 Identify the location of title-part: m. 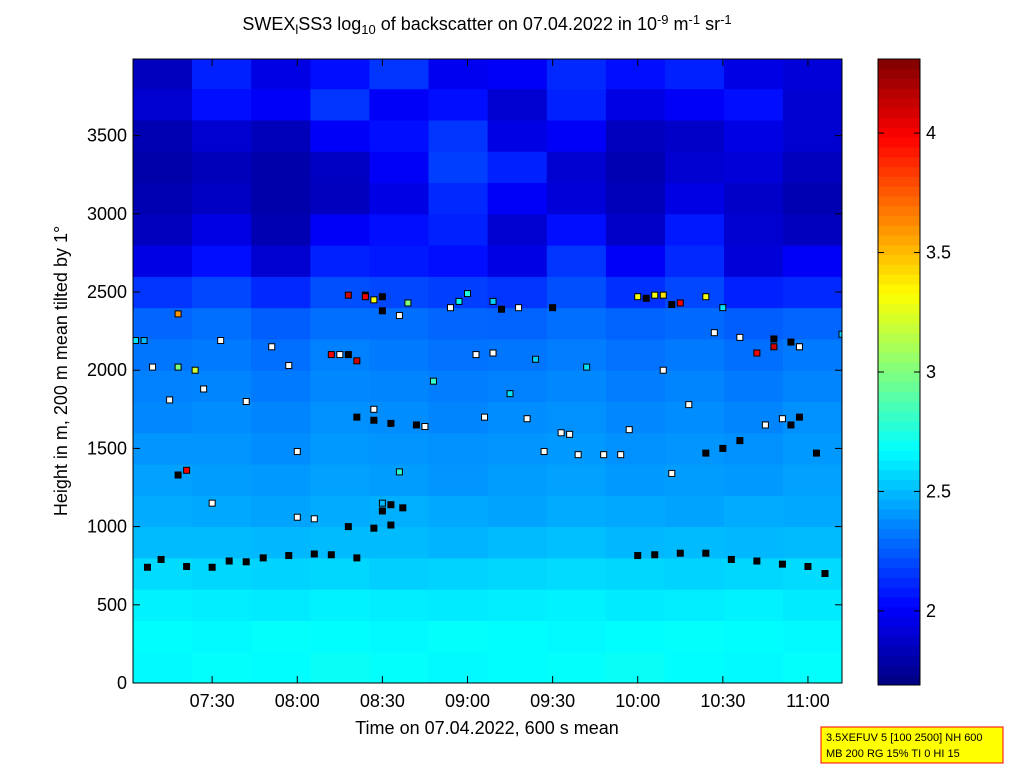
(679, 24).